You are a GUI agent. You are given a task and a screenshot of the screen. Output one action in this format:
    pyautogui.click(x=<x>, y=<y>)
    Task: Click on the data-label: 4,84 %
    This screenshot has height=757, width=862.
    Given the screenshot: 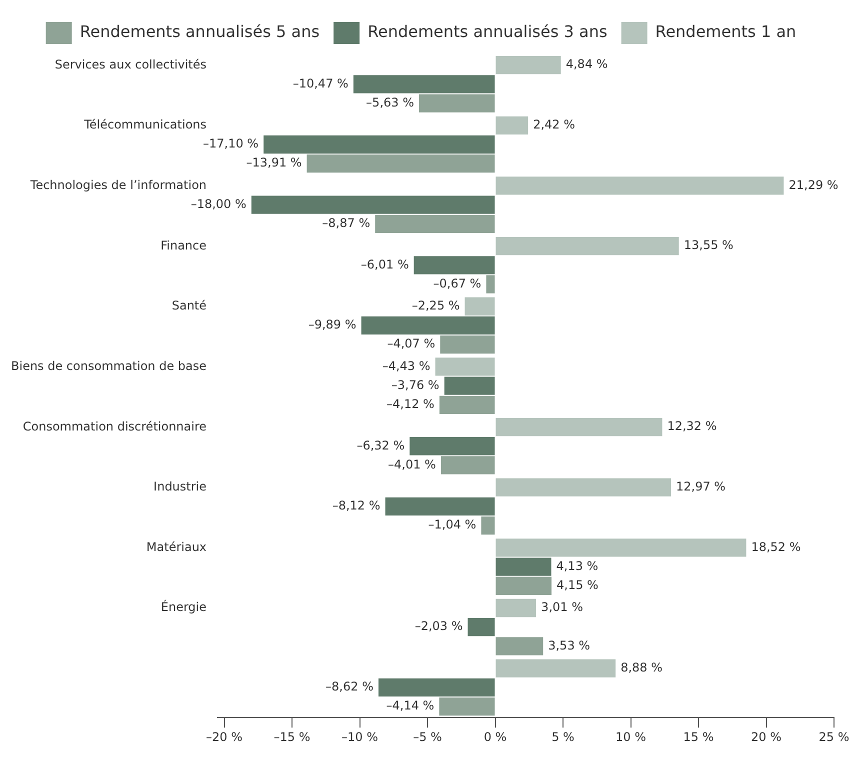 What is the action you would take?
    pyautogui.click(x=587, y=64)
    